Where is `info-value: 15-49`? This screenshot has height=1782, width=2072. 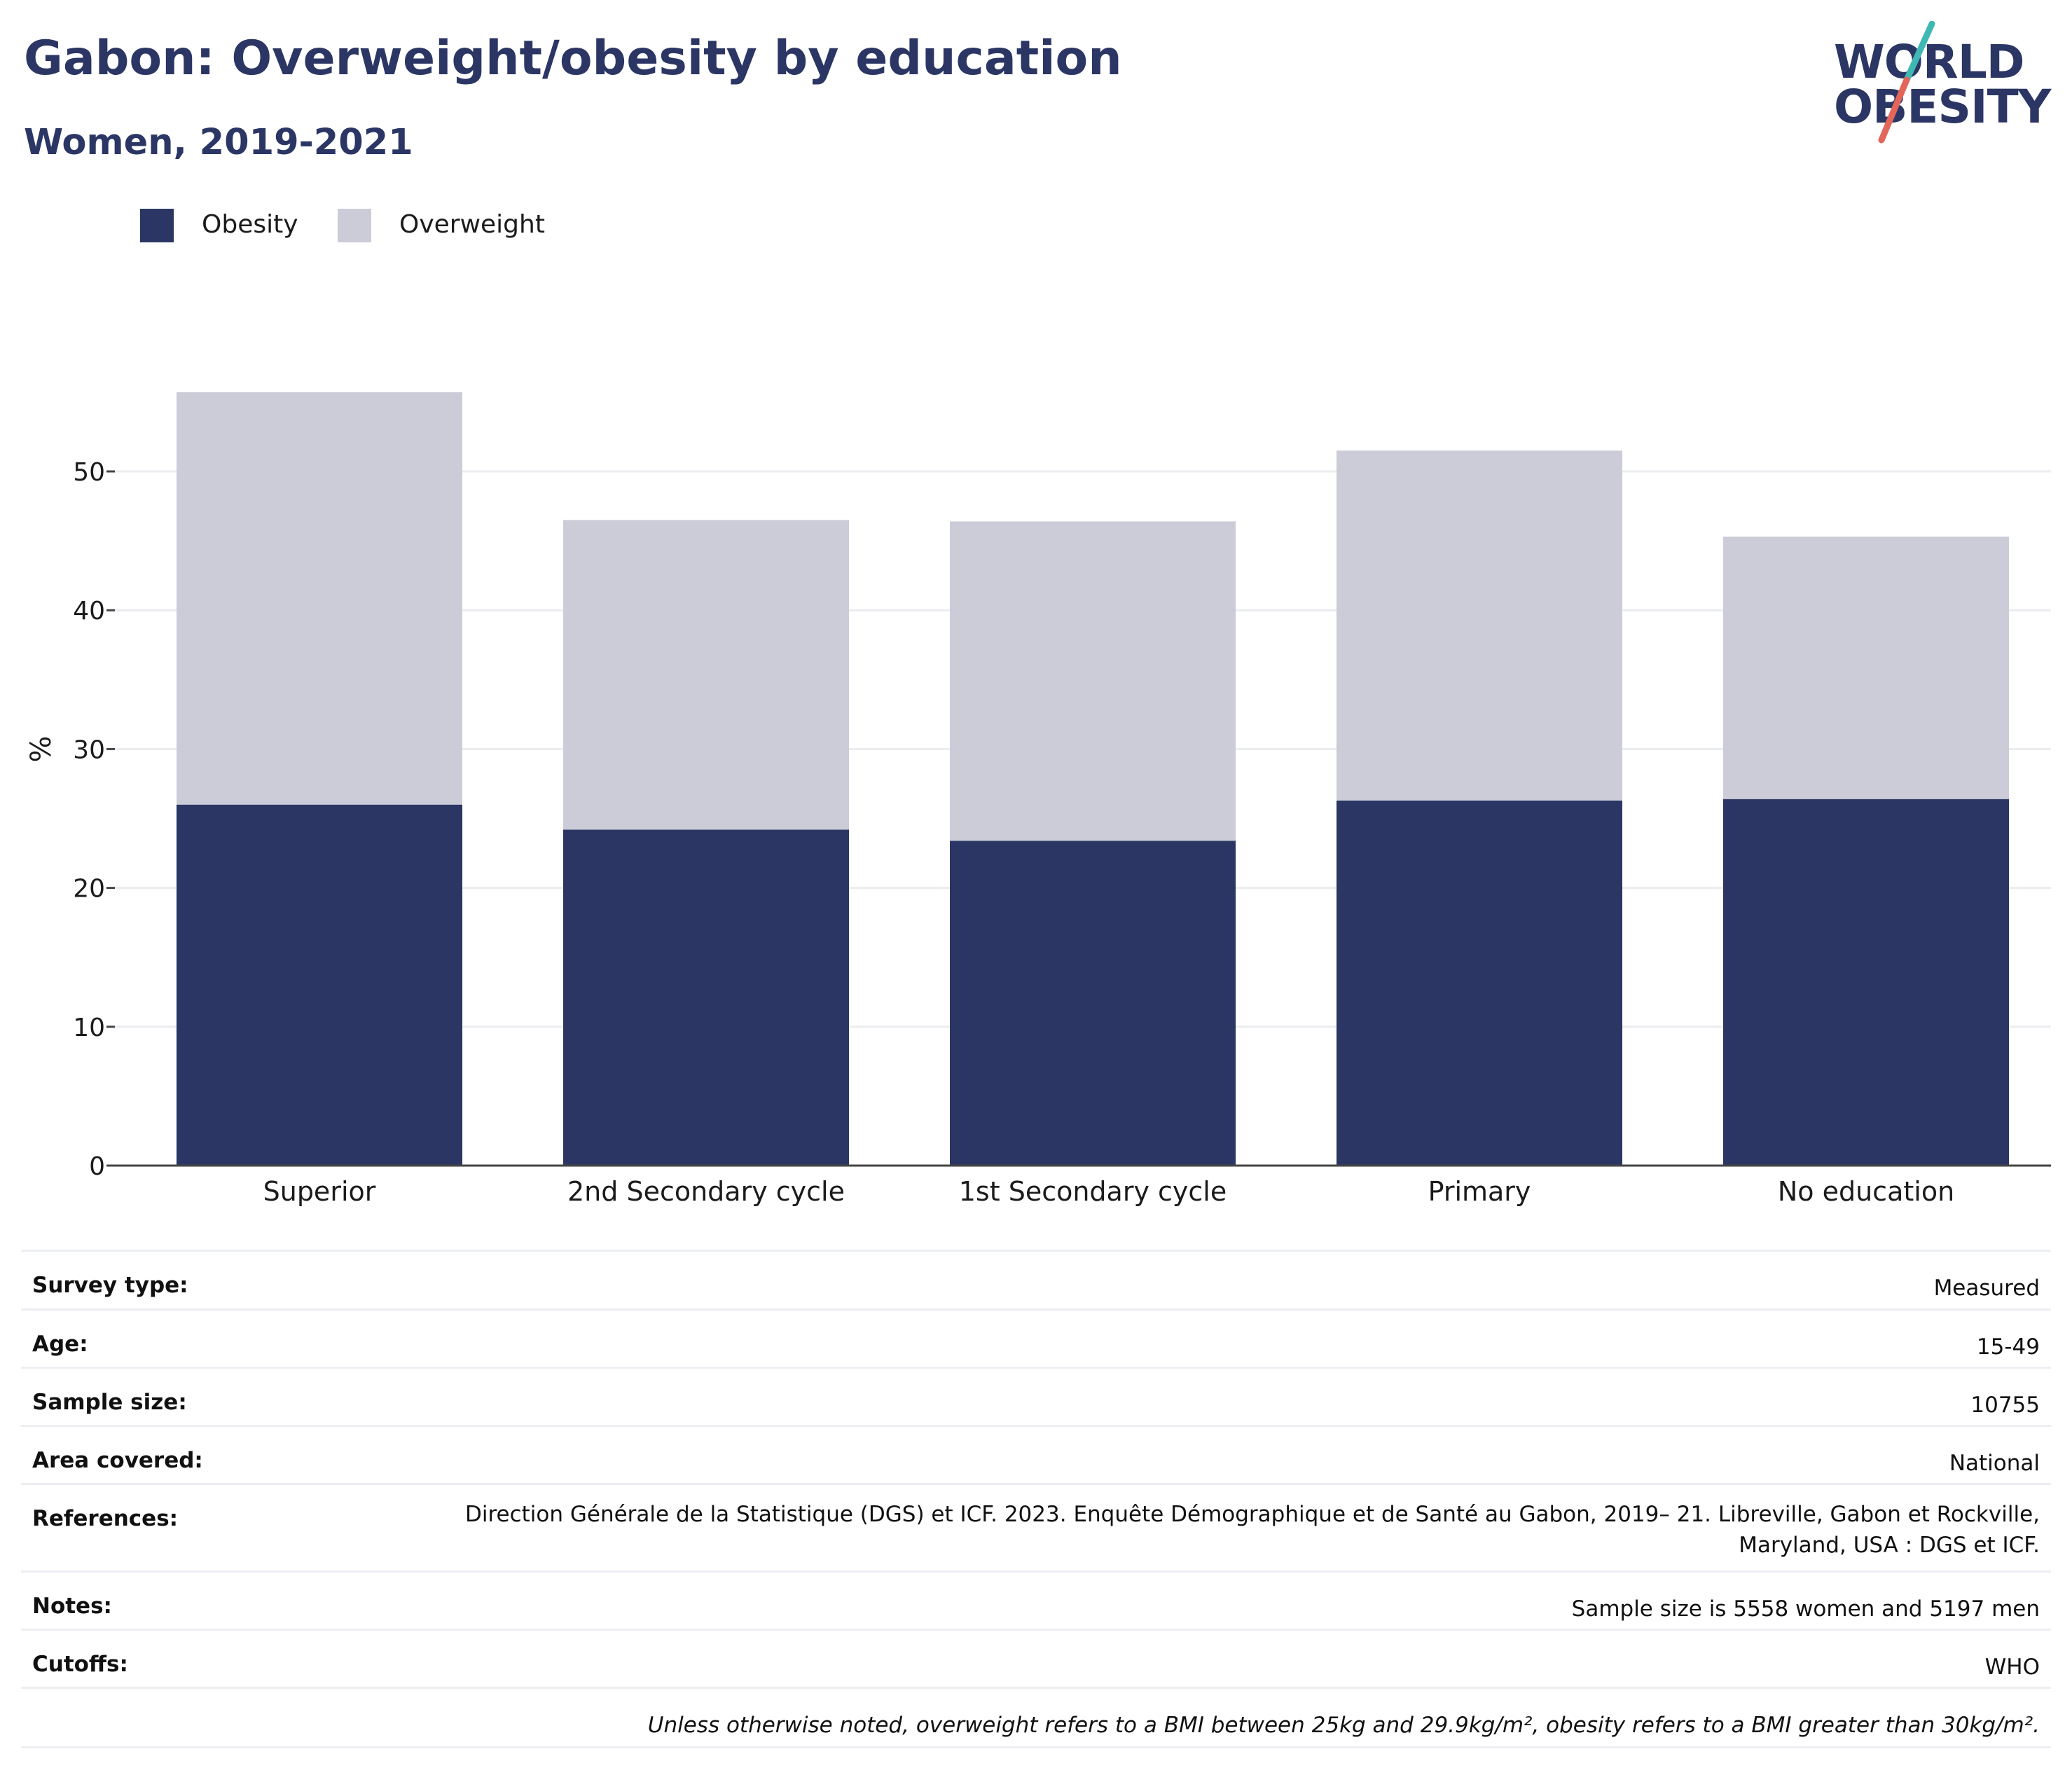 info-value: 15-49 is located at coordinates (2008, 1347).